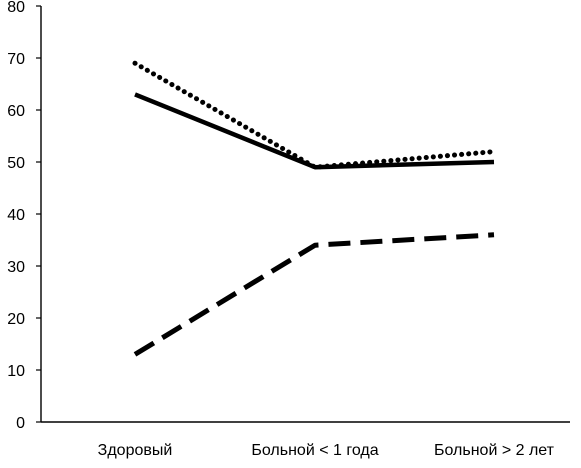  I want to click on x-tick-label: Больной > 2 лет, so click(494, 450).